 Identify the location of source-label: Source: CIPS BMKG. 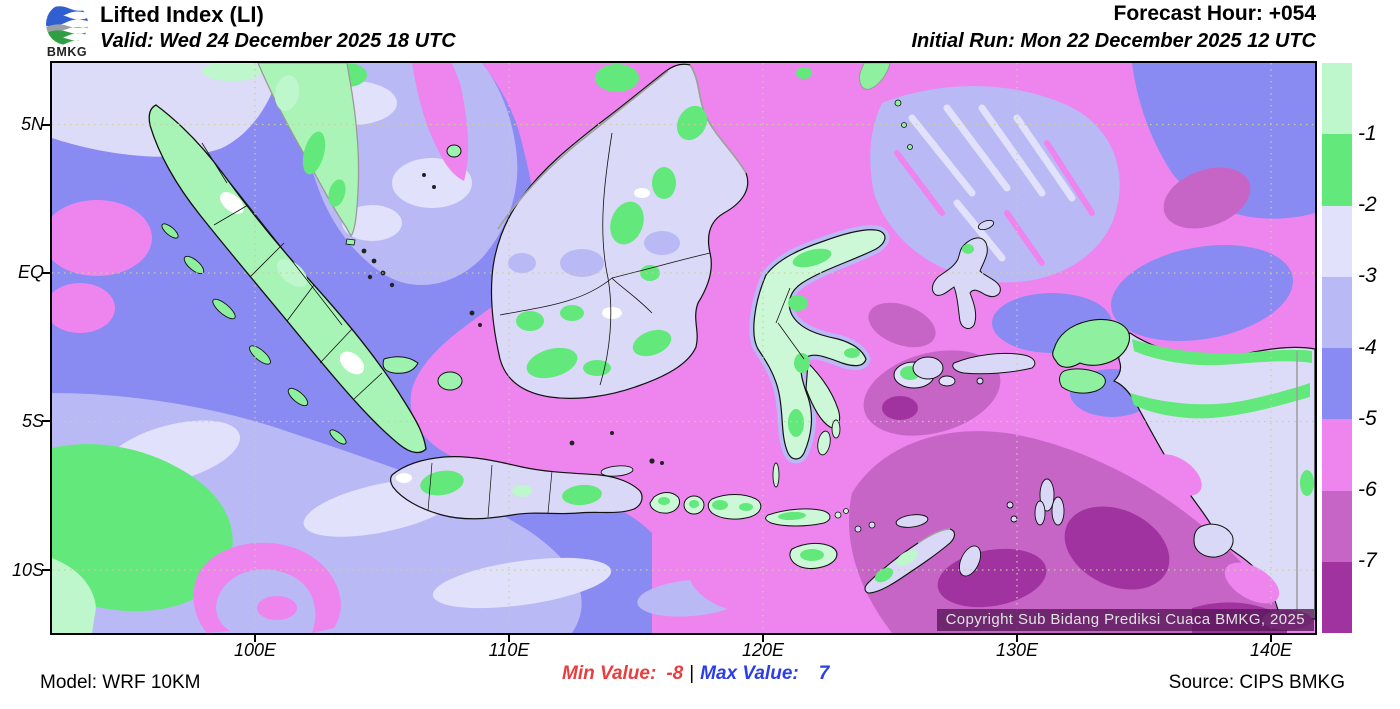
(1256, 682).